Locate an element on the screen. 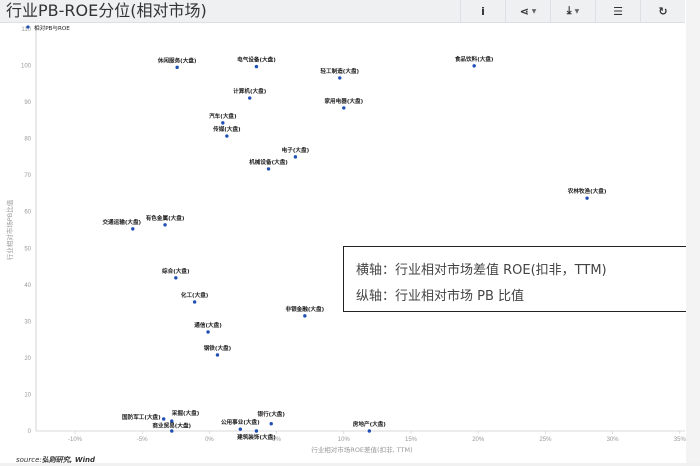 The image size is (700, 466). y-tick-label: 0 is located at coordinates (30, 432).